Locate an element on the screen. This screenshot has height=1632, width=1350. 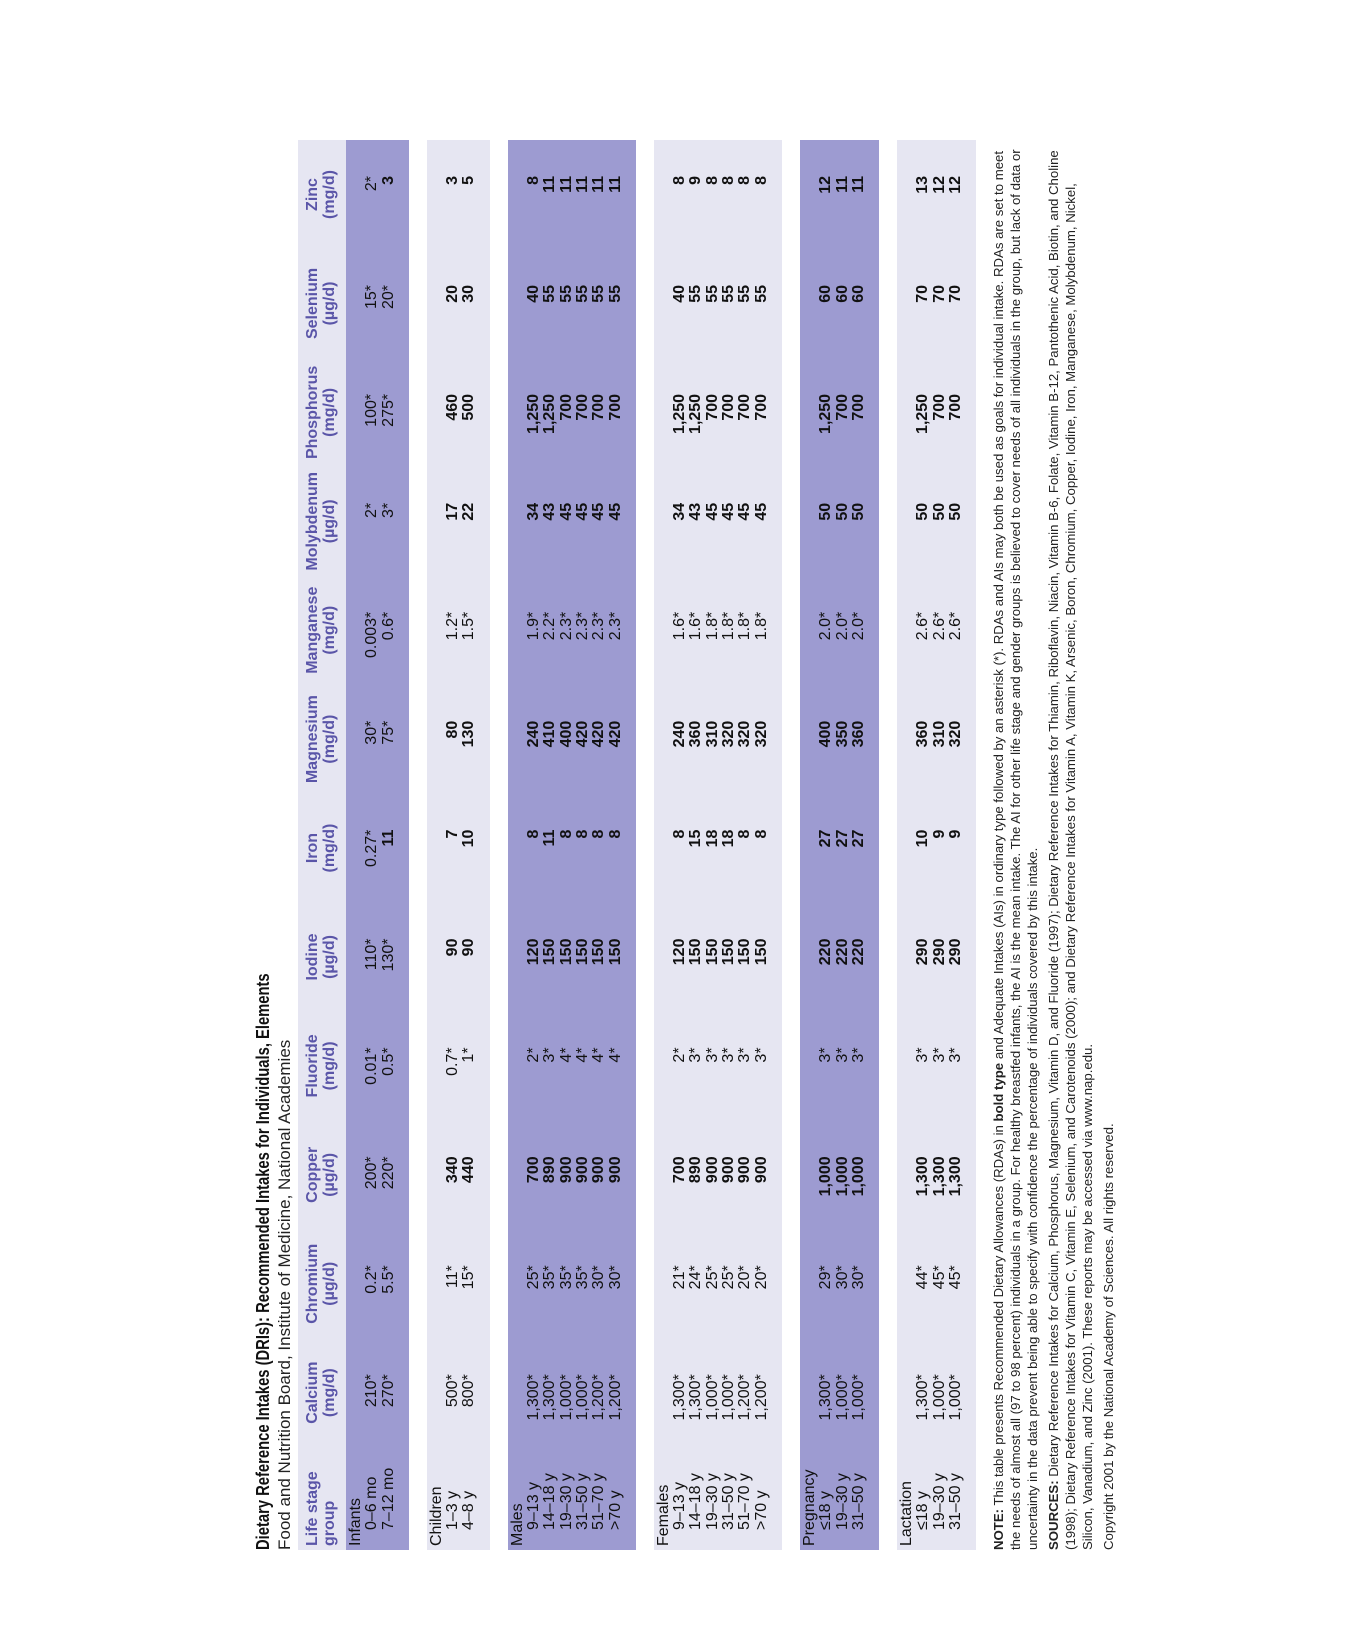
group-name: Infants is located at coordinates (355, 1521).